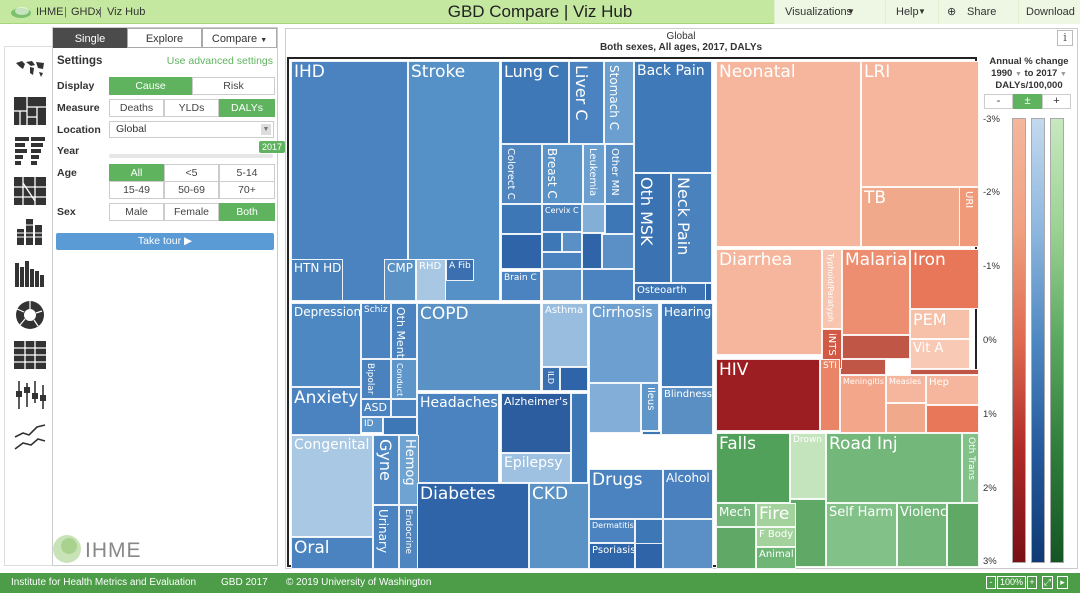 The image size is (1080, 593). What do you see at coordinates (991, 582) in the screenshot?
I see `zoom-out-button: -` at bounding box center [991, 582].